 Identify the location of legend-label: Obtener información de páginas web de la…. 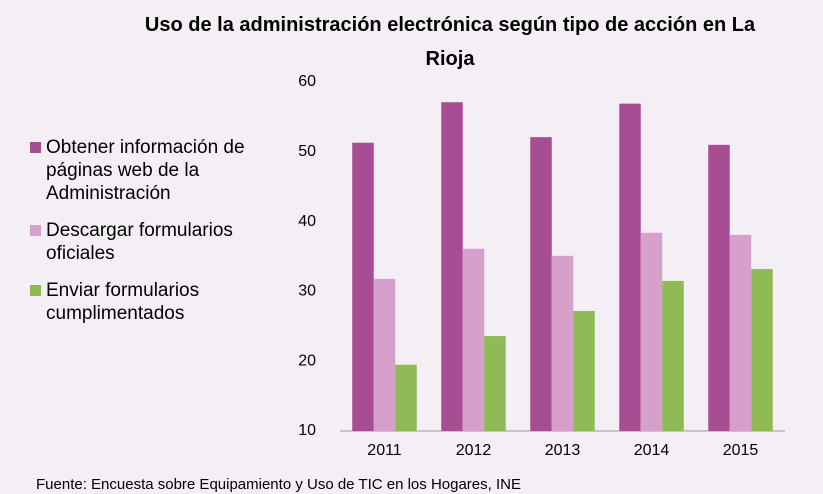
(145, 170).